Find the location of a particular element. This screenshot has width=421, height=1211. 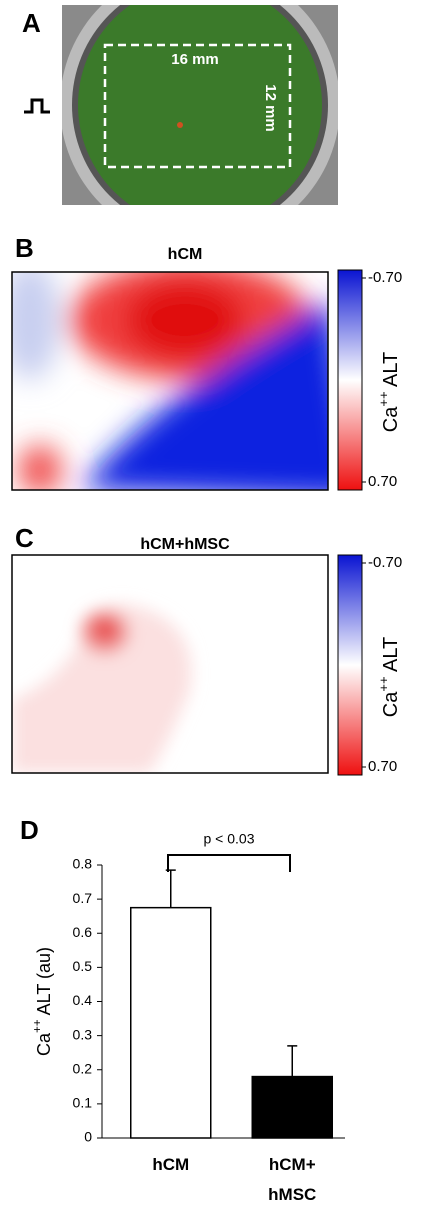

panel-title: hCM is located at coordinates (185, 254).